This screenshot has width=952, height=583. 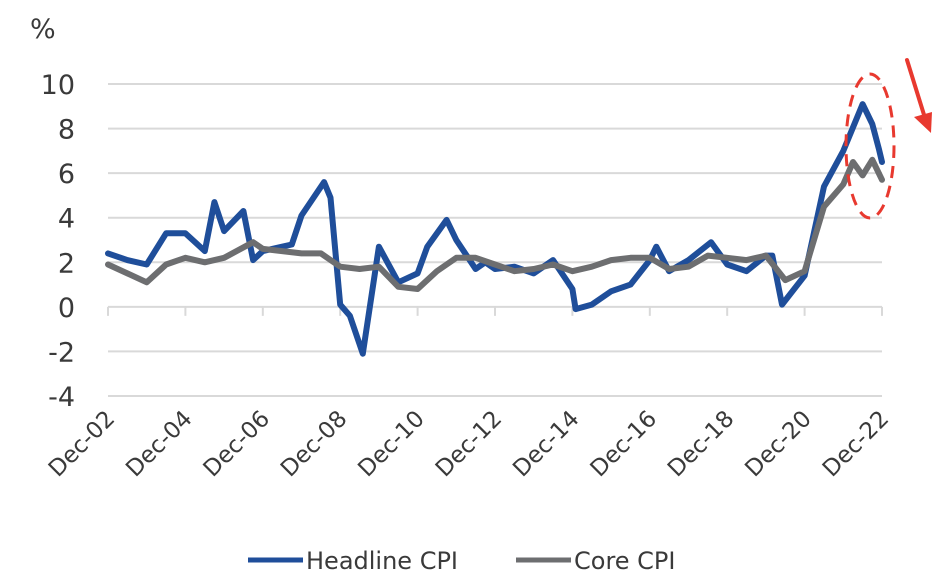 I want to click on x-tick-label: Dec-12, so click(x=469, y=444).